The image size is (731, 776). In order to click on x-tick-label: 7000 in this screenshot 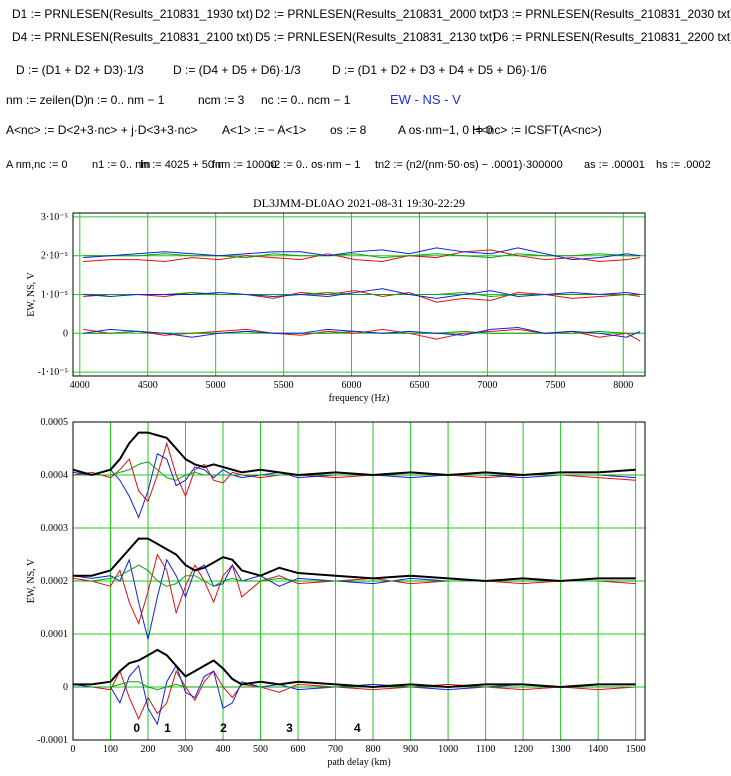, I will do `click(487, 385)`.